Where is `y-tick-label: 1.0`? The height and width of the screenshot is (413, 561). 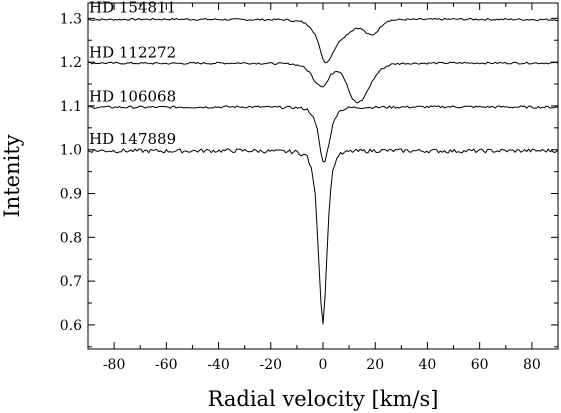
y-tick-label: 1.0 is located at coordinates (71, 151).